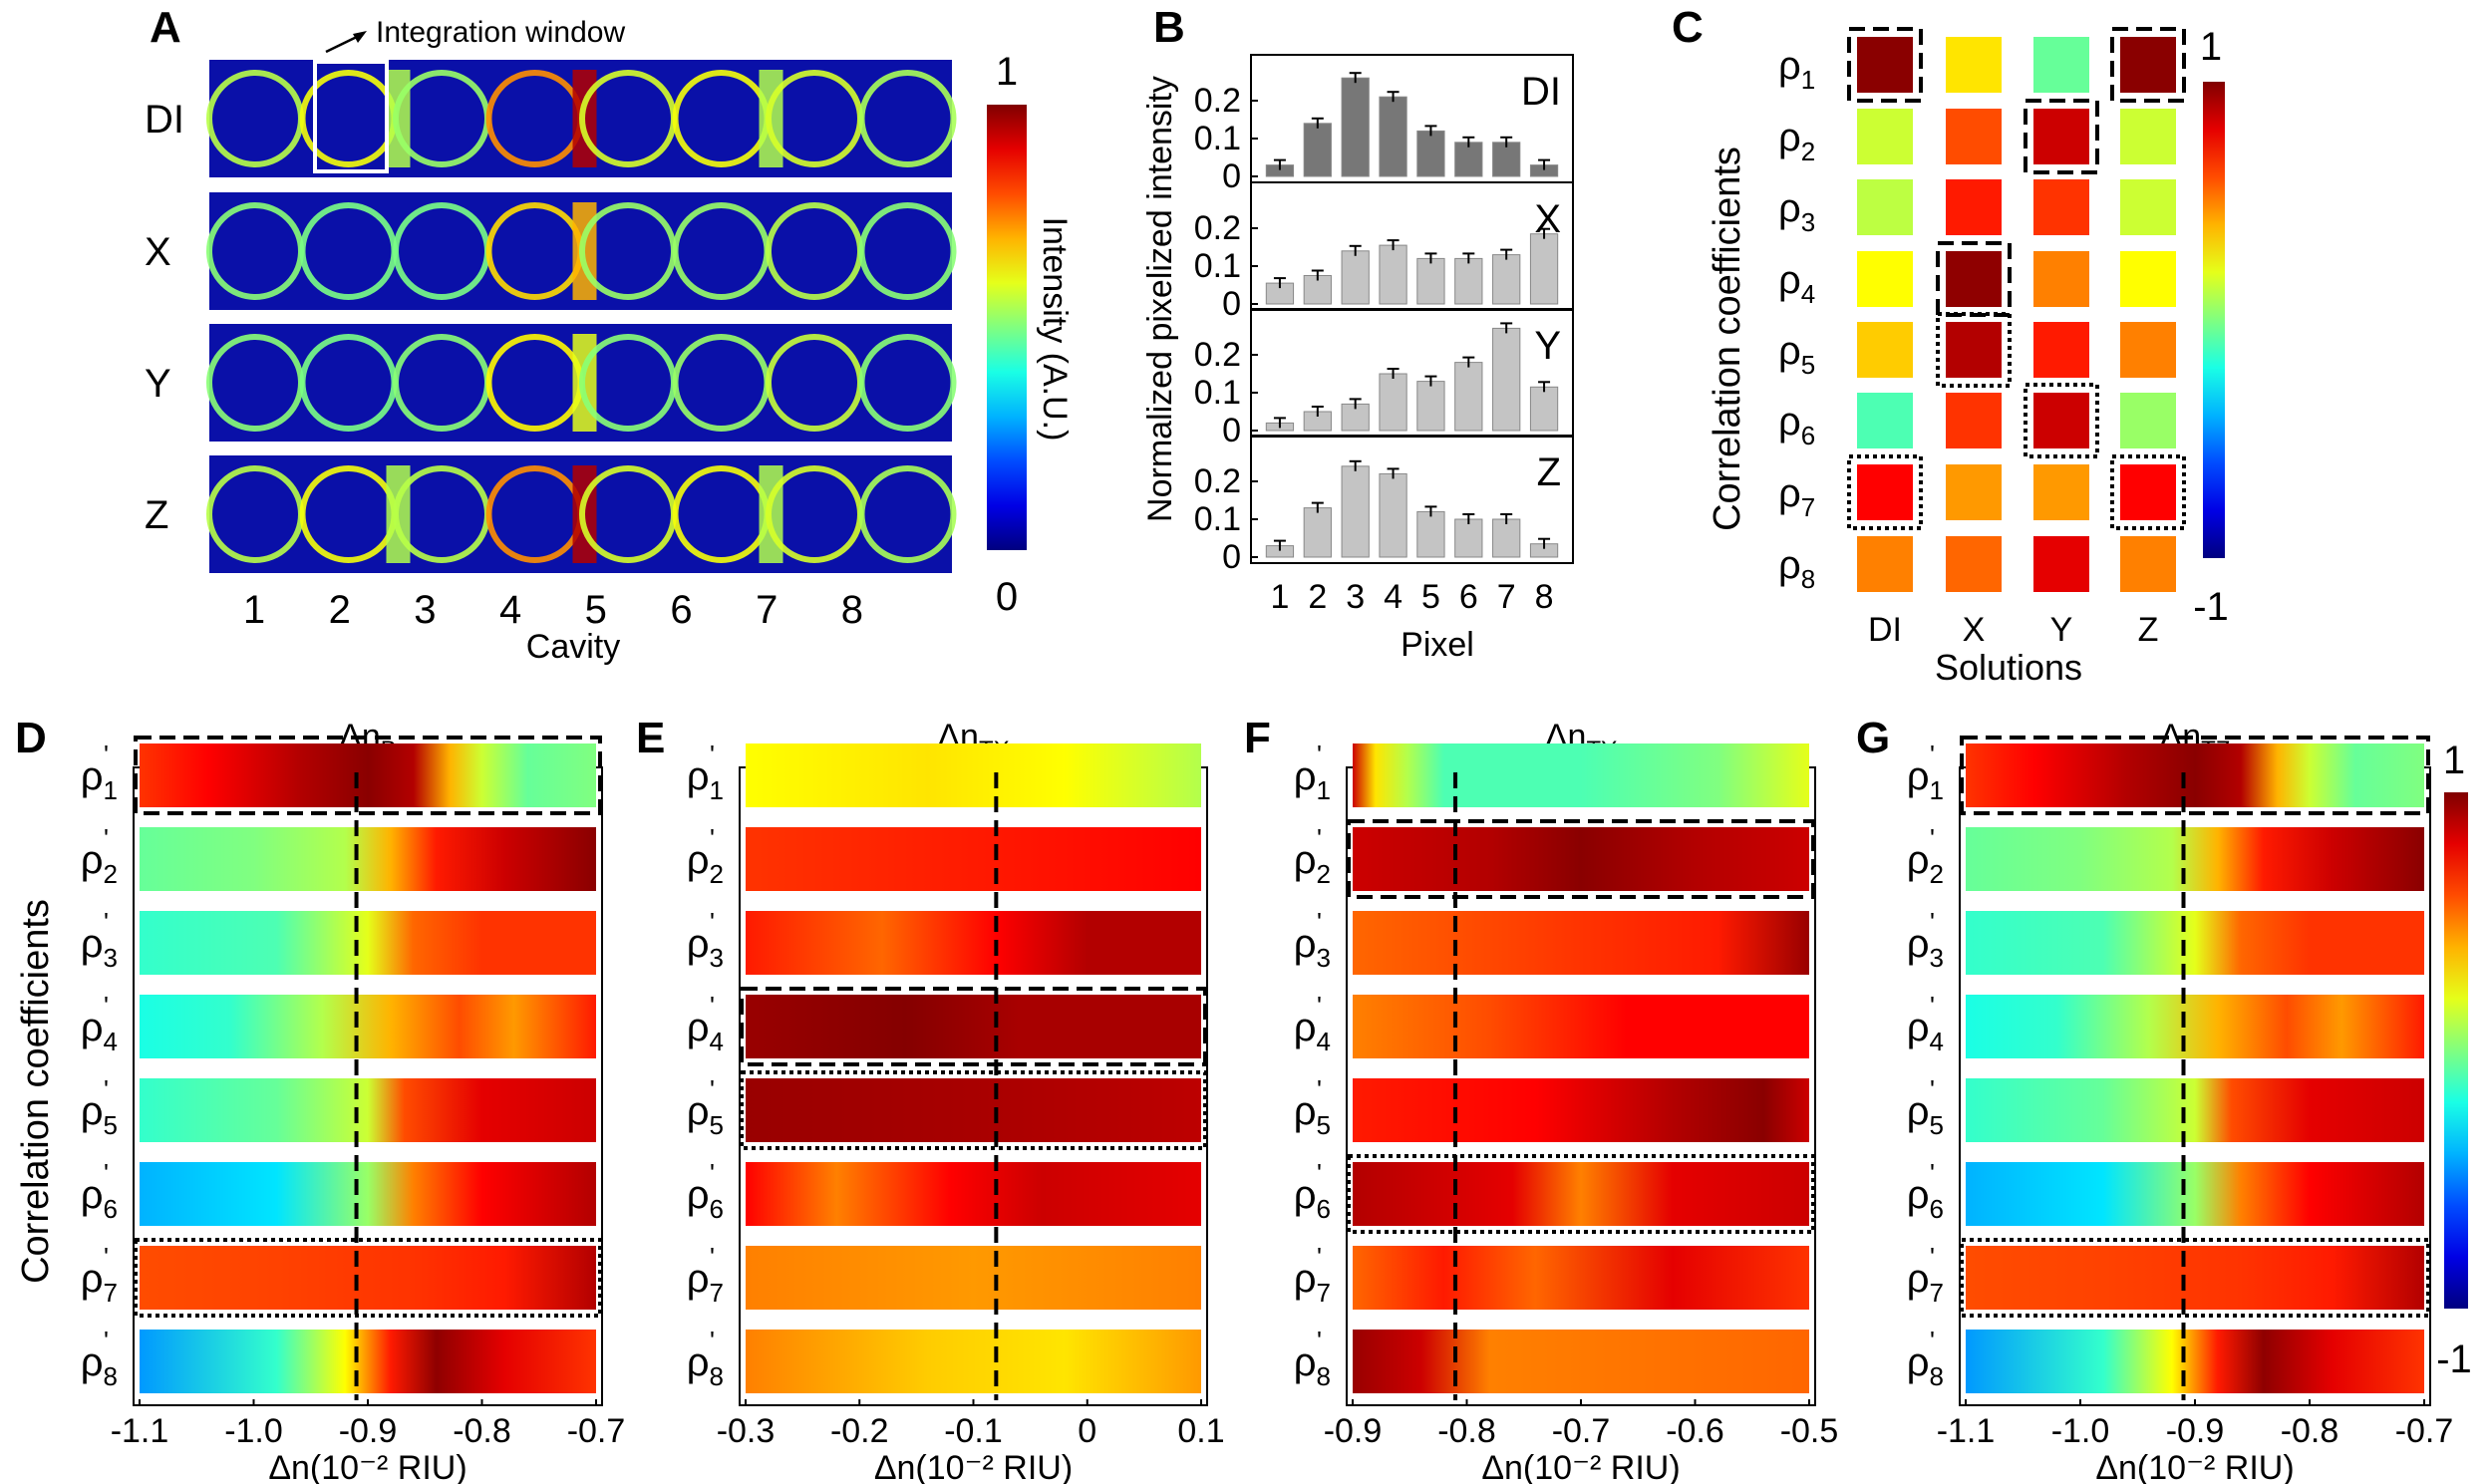 The image size is (2492, 1484). I want to click on integration-window-box, so click(351, 116).